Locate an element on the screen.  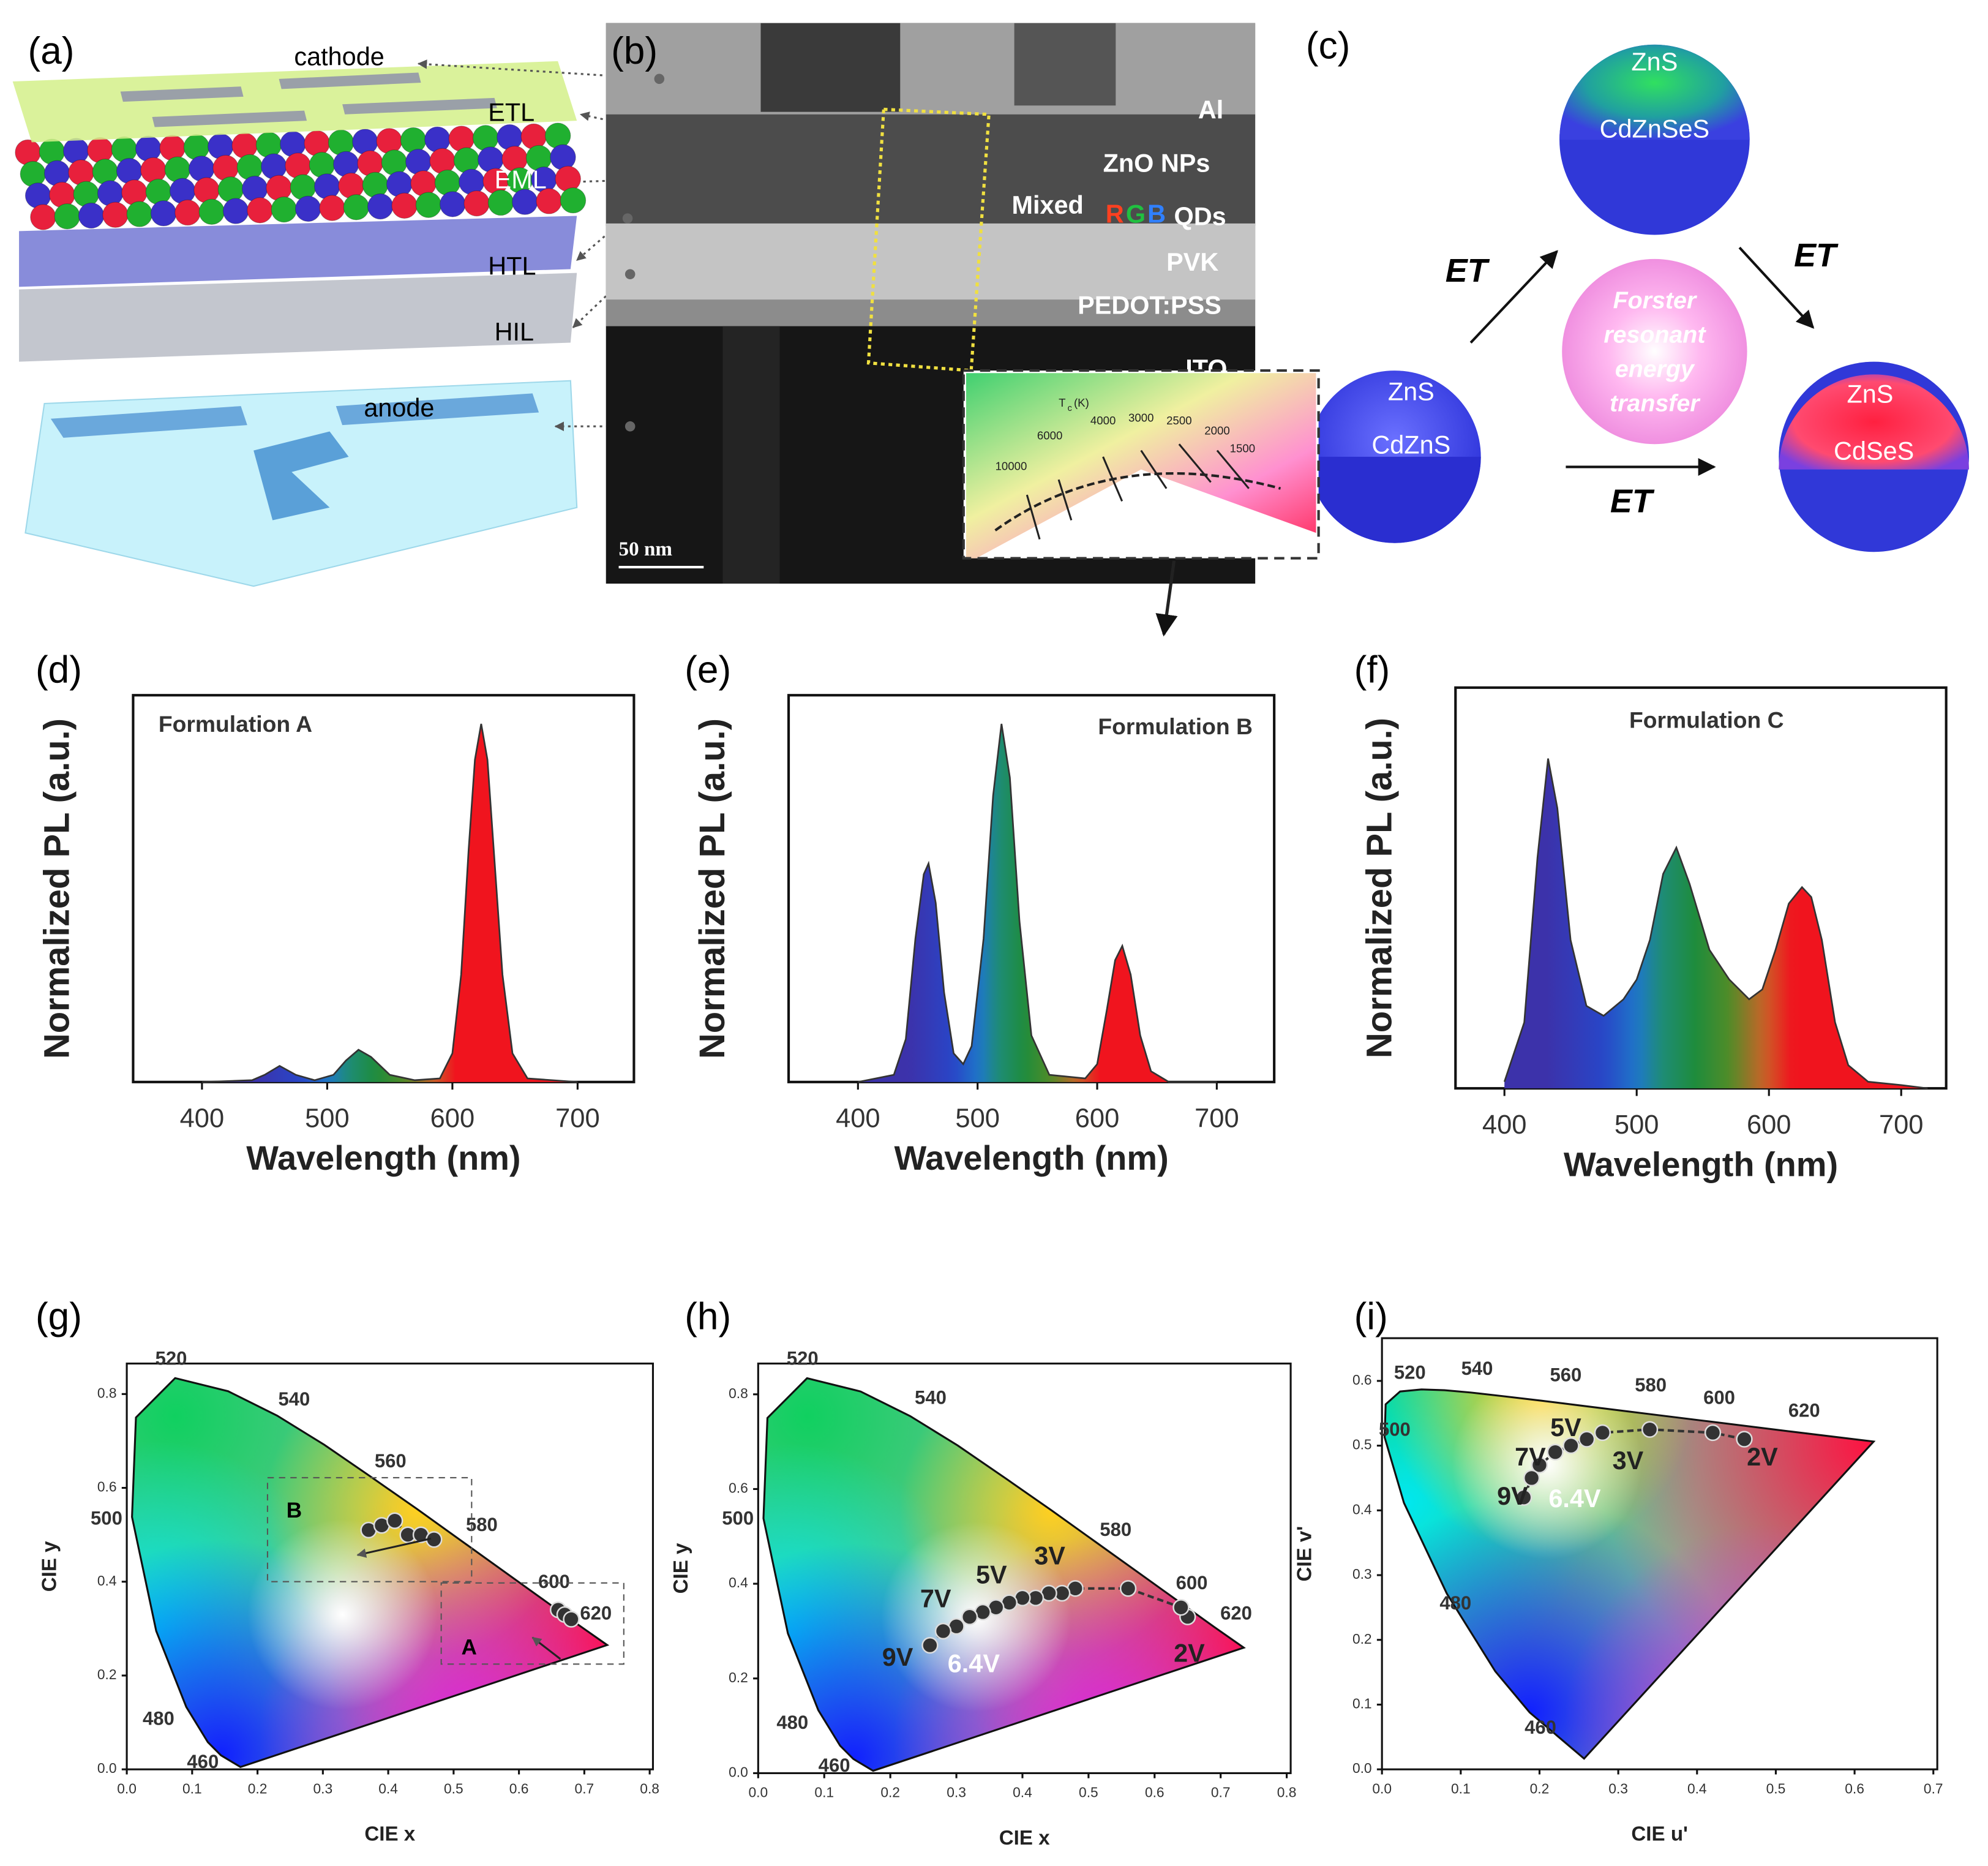
spectrum-area is located at coordinates (1037, 903).